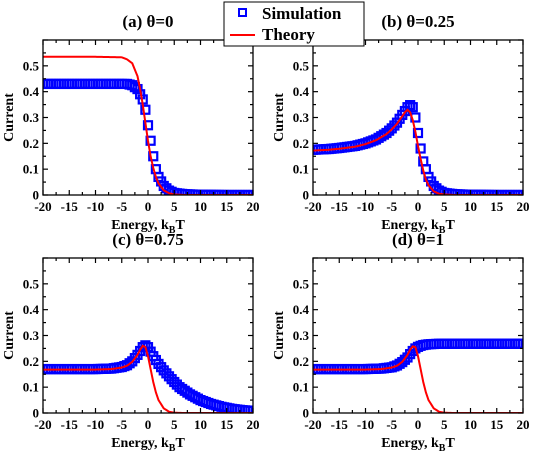  I want to click on legend-simulation-marker, so click(242, 12).